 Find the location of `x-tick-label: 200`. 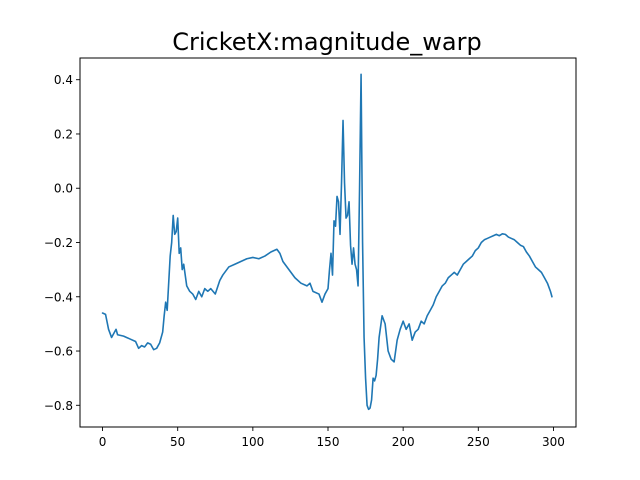

x-tick-label: 200 is located at coordinates (403, 442).